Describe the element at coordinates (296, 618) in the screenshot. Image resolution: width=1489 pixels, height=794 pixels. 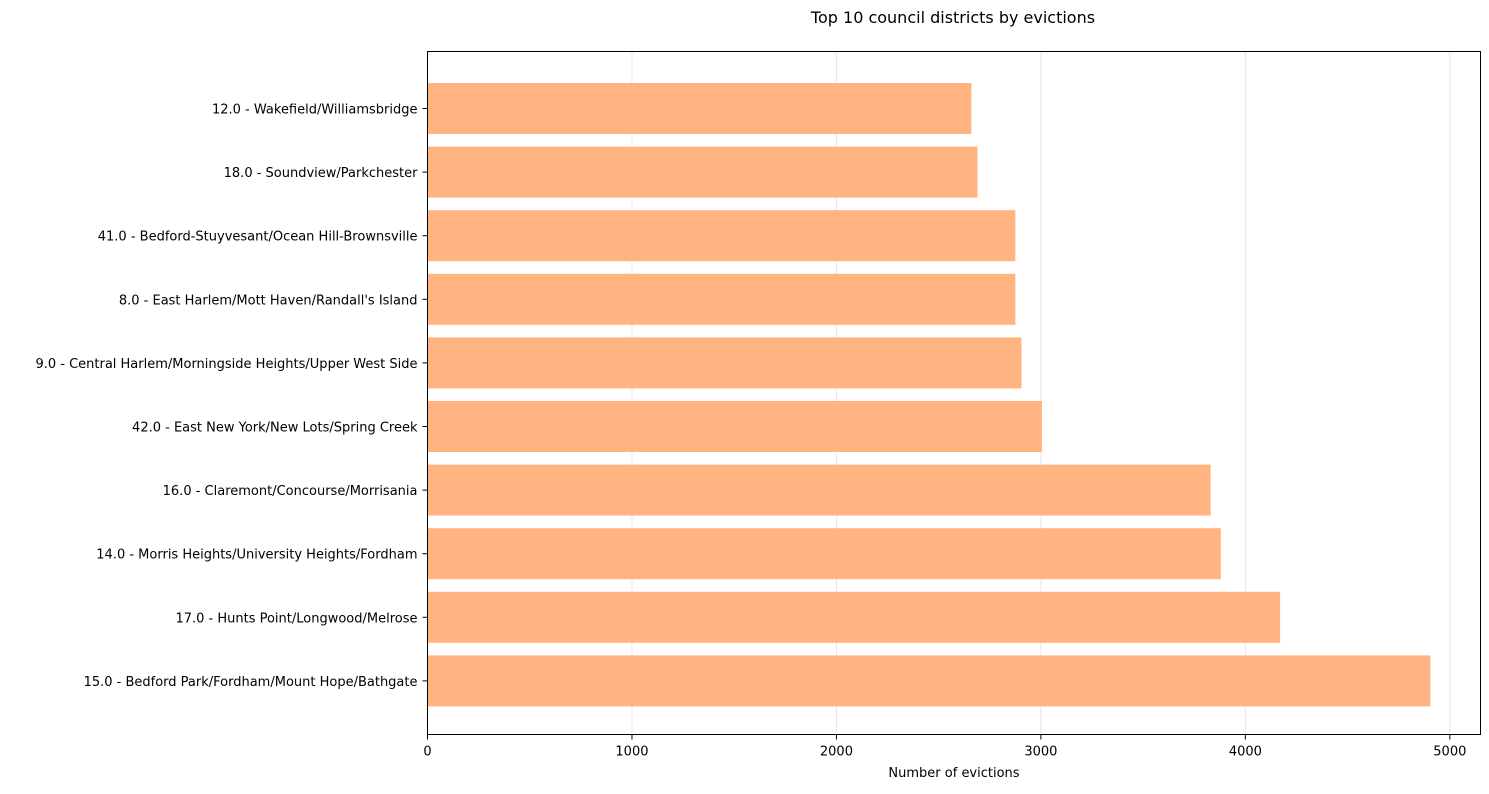
I see `y-tick-label: 17.0 - Hunts Point/Longwood/Melrose` at that location.